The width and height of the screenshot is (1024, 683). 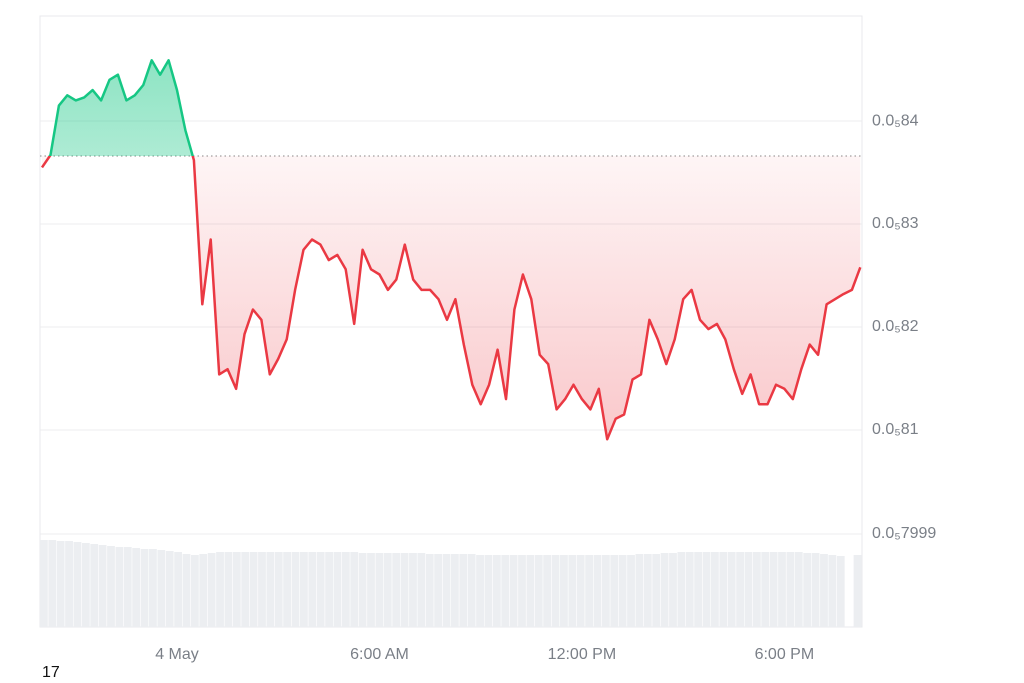 I want to click on y-tick-label: 0.0₅81, so click(x=895, y=429).